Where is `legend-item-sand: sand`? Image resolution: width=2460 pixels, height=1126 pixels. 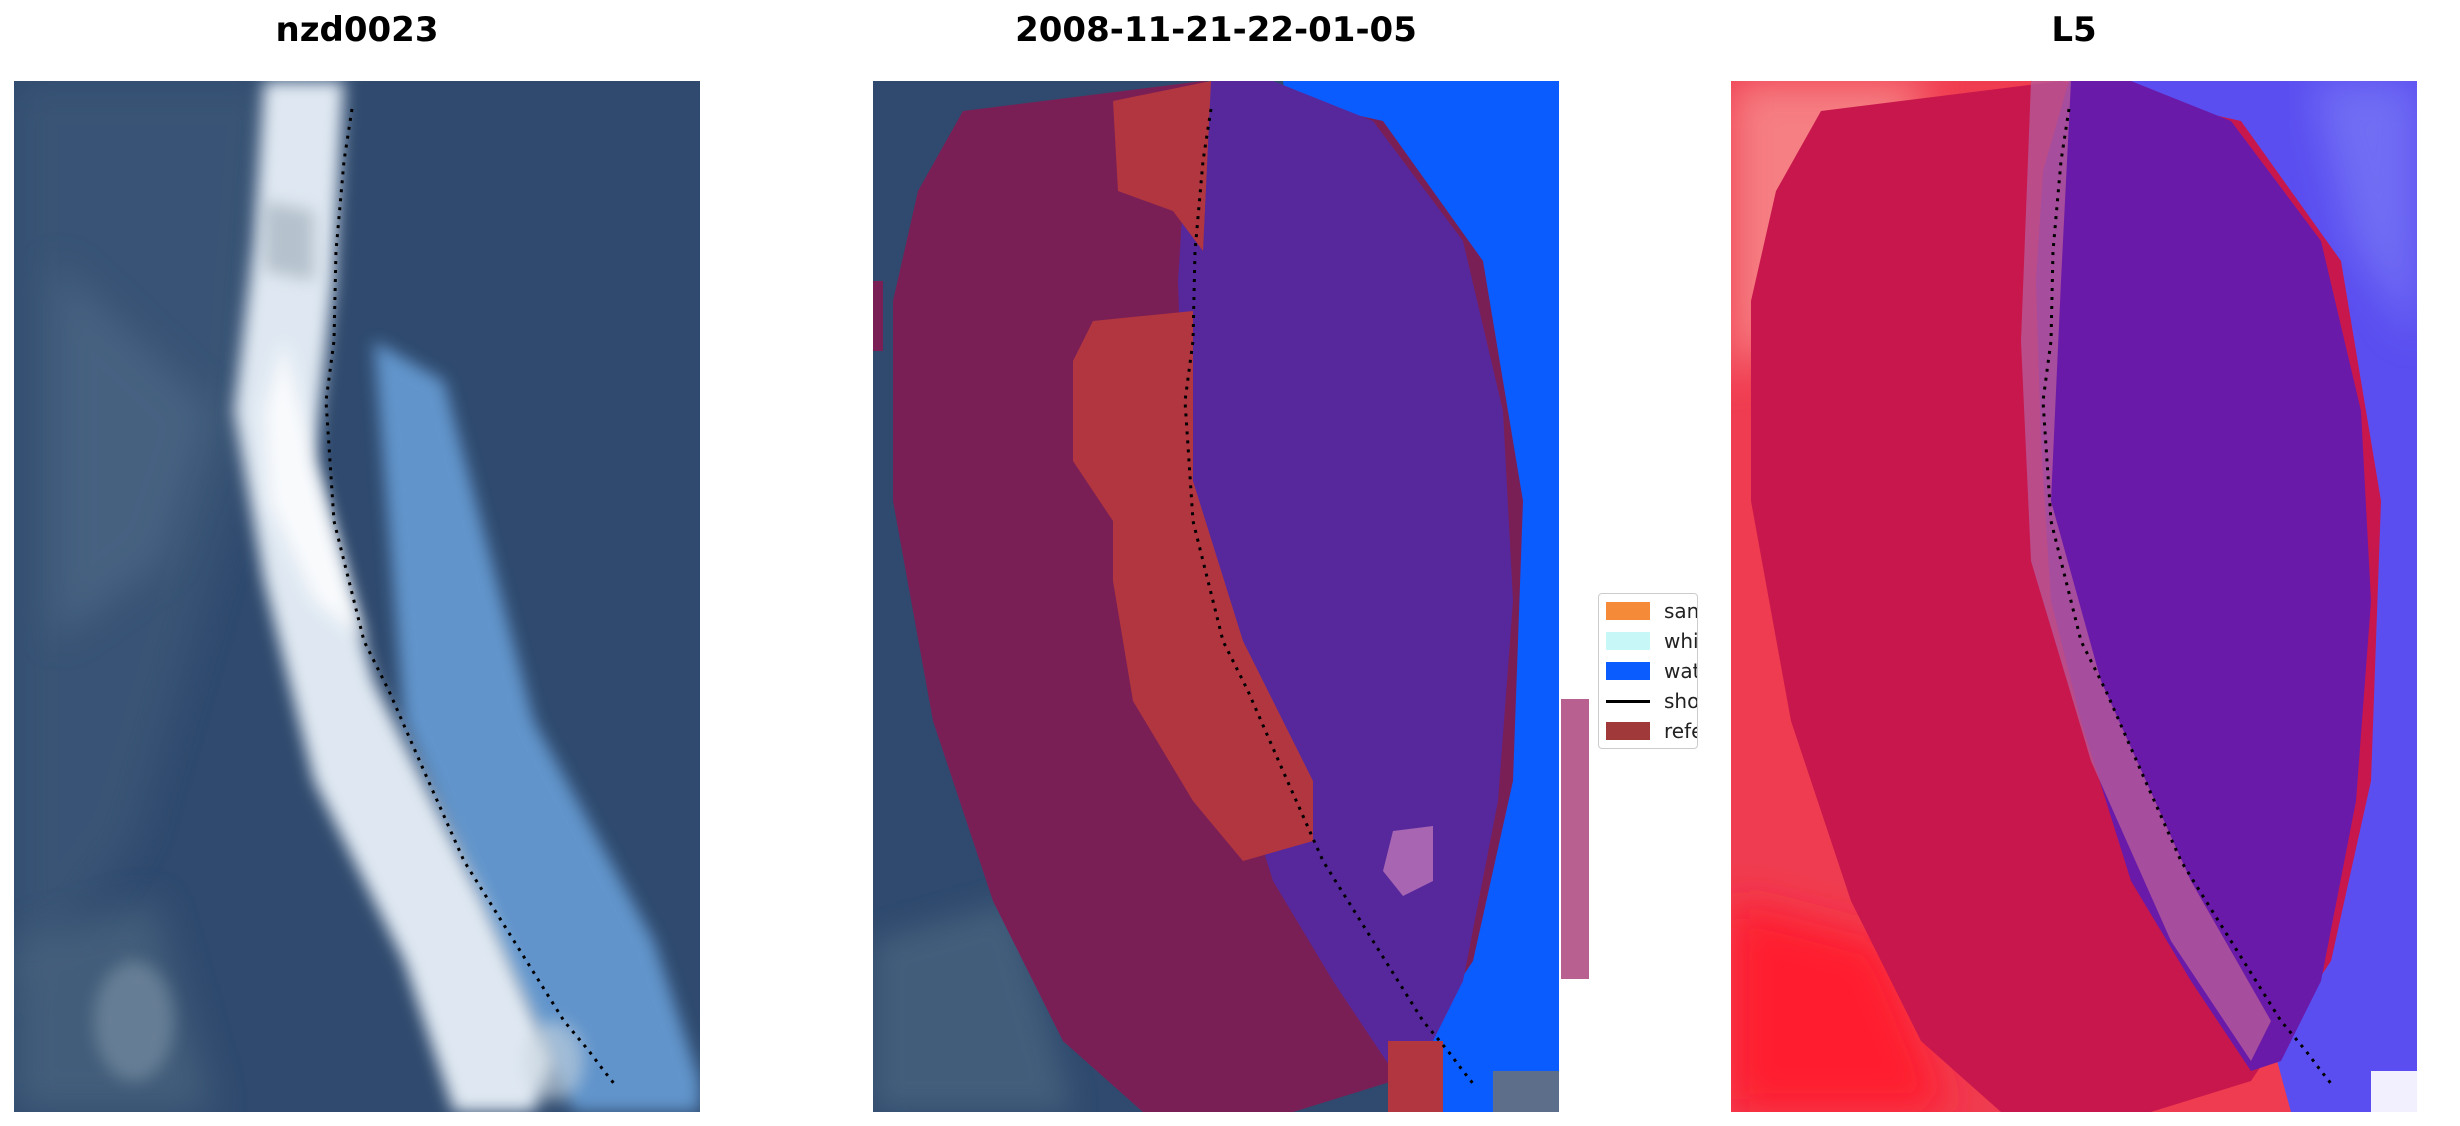
legend-item-sand: sand is located at coordinates (1651, 611).